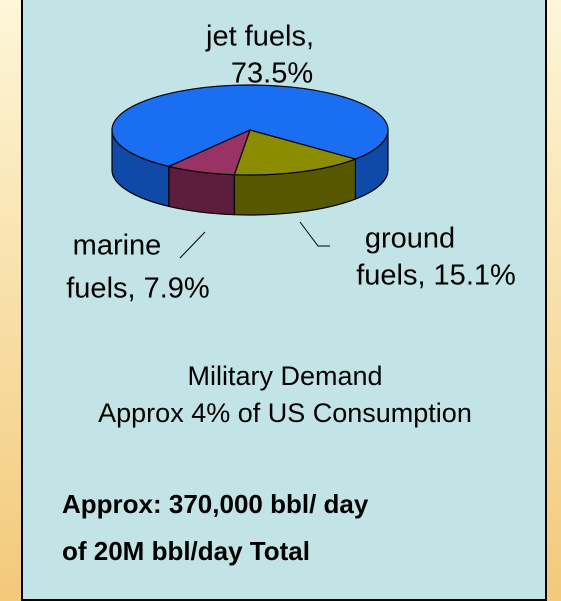 This screenshot has width=561, height=601. Describe the element at coordinates (259, 37) in the screenshot. I see `data-label: jet fuels,` at that location.